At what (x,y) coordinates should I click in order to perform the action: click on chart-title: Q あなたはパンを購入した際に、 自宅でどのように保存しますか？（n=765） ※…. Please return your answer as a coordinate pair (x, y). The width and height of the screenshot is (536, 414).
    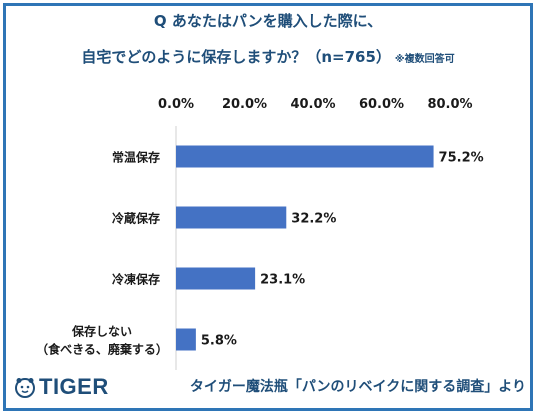
    Looking at the image, I should click on (268, 39).